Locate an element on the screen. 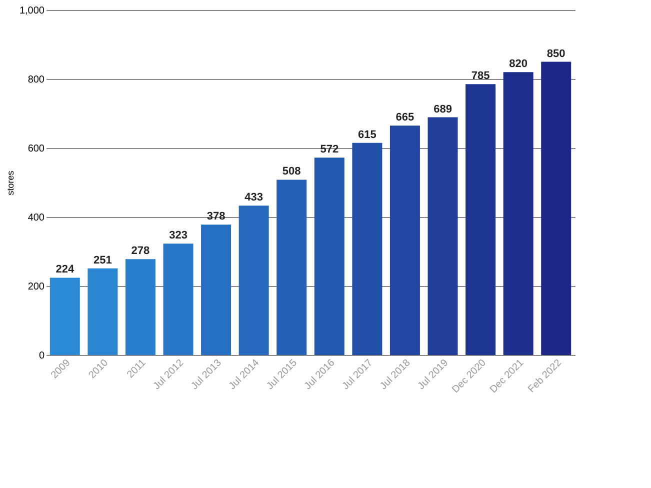  data-label: 251 is located at coordinates (103, 260).